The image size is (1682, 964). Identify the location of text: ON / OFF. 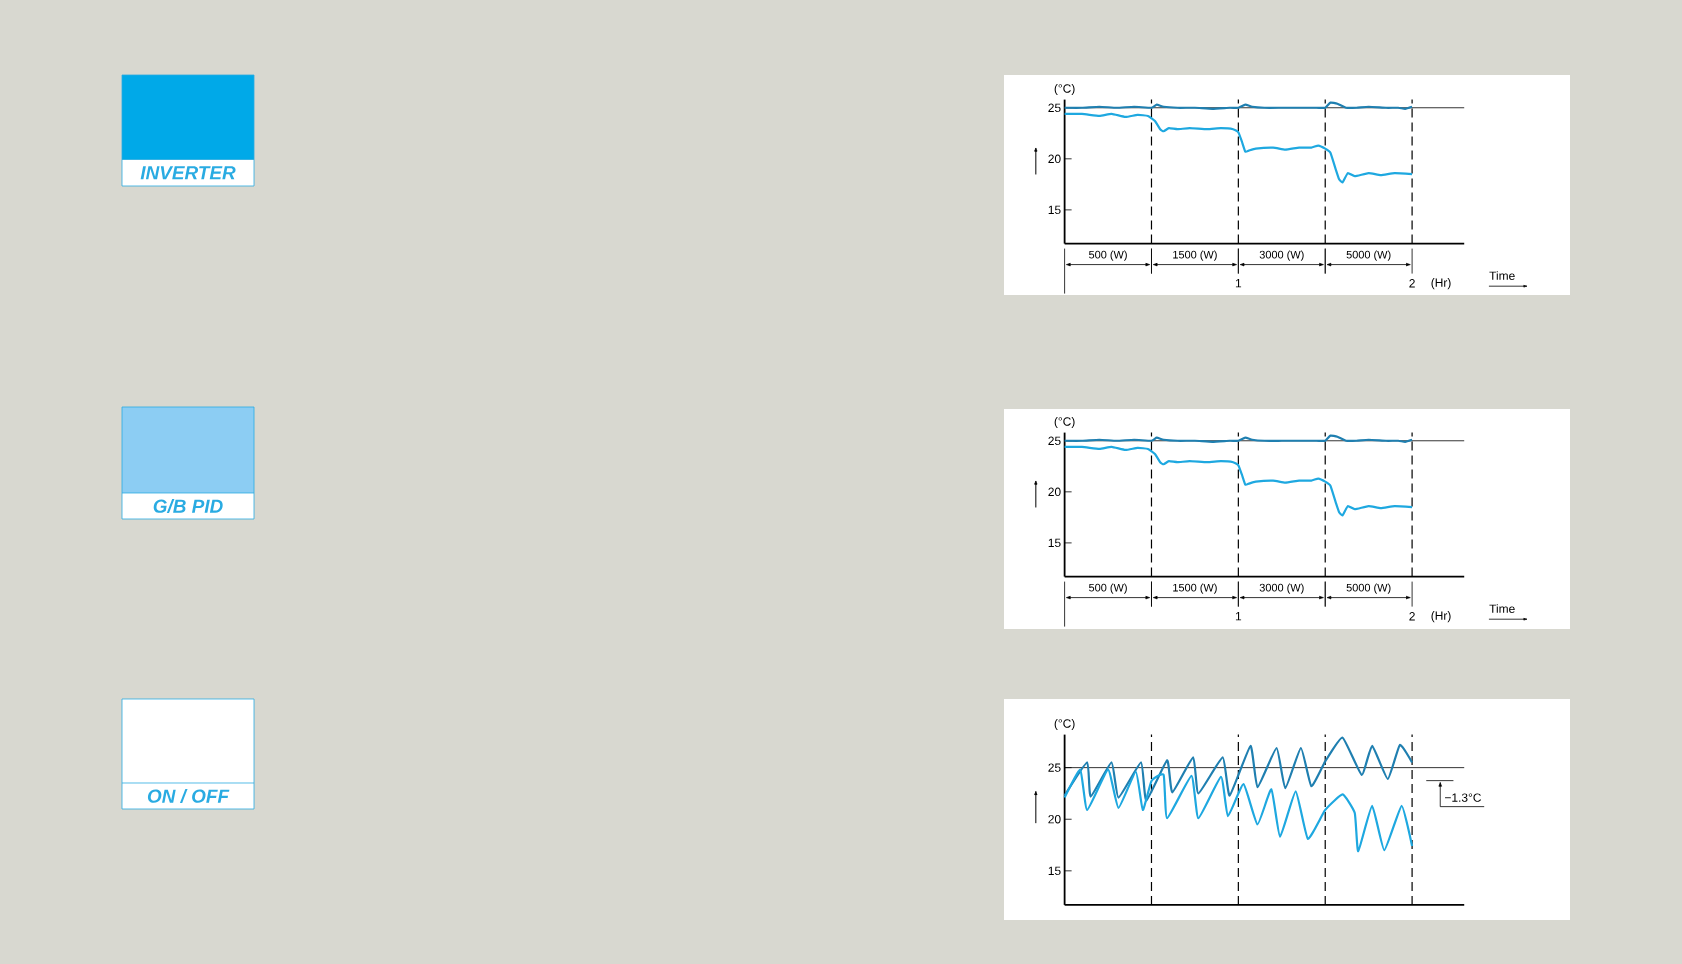
(188, 796).